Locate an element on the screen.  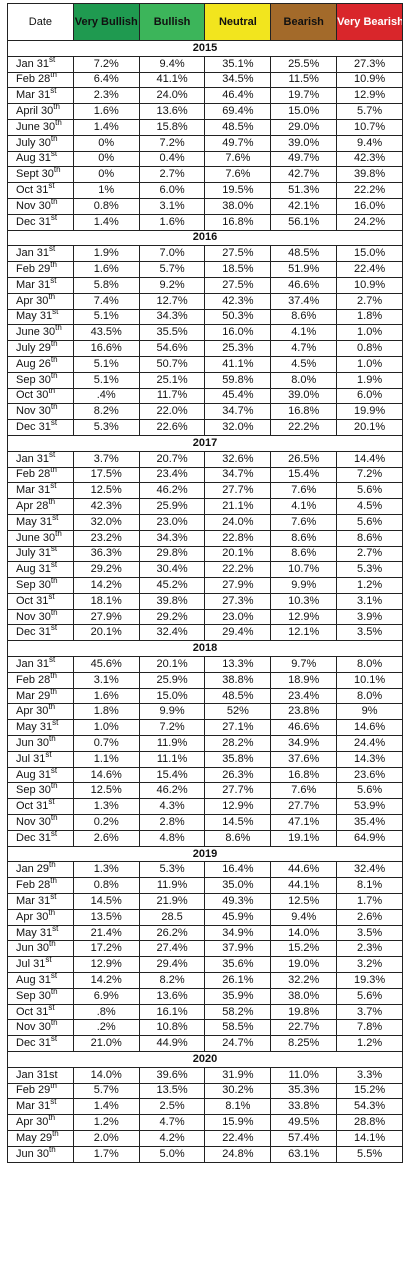
value-cell: 1.6% is located at coordinates (106, 111).